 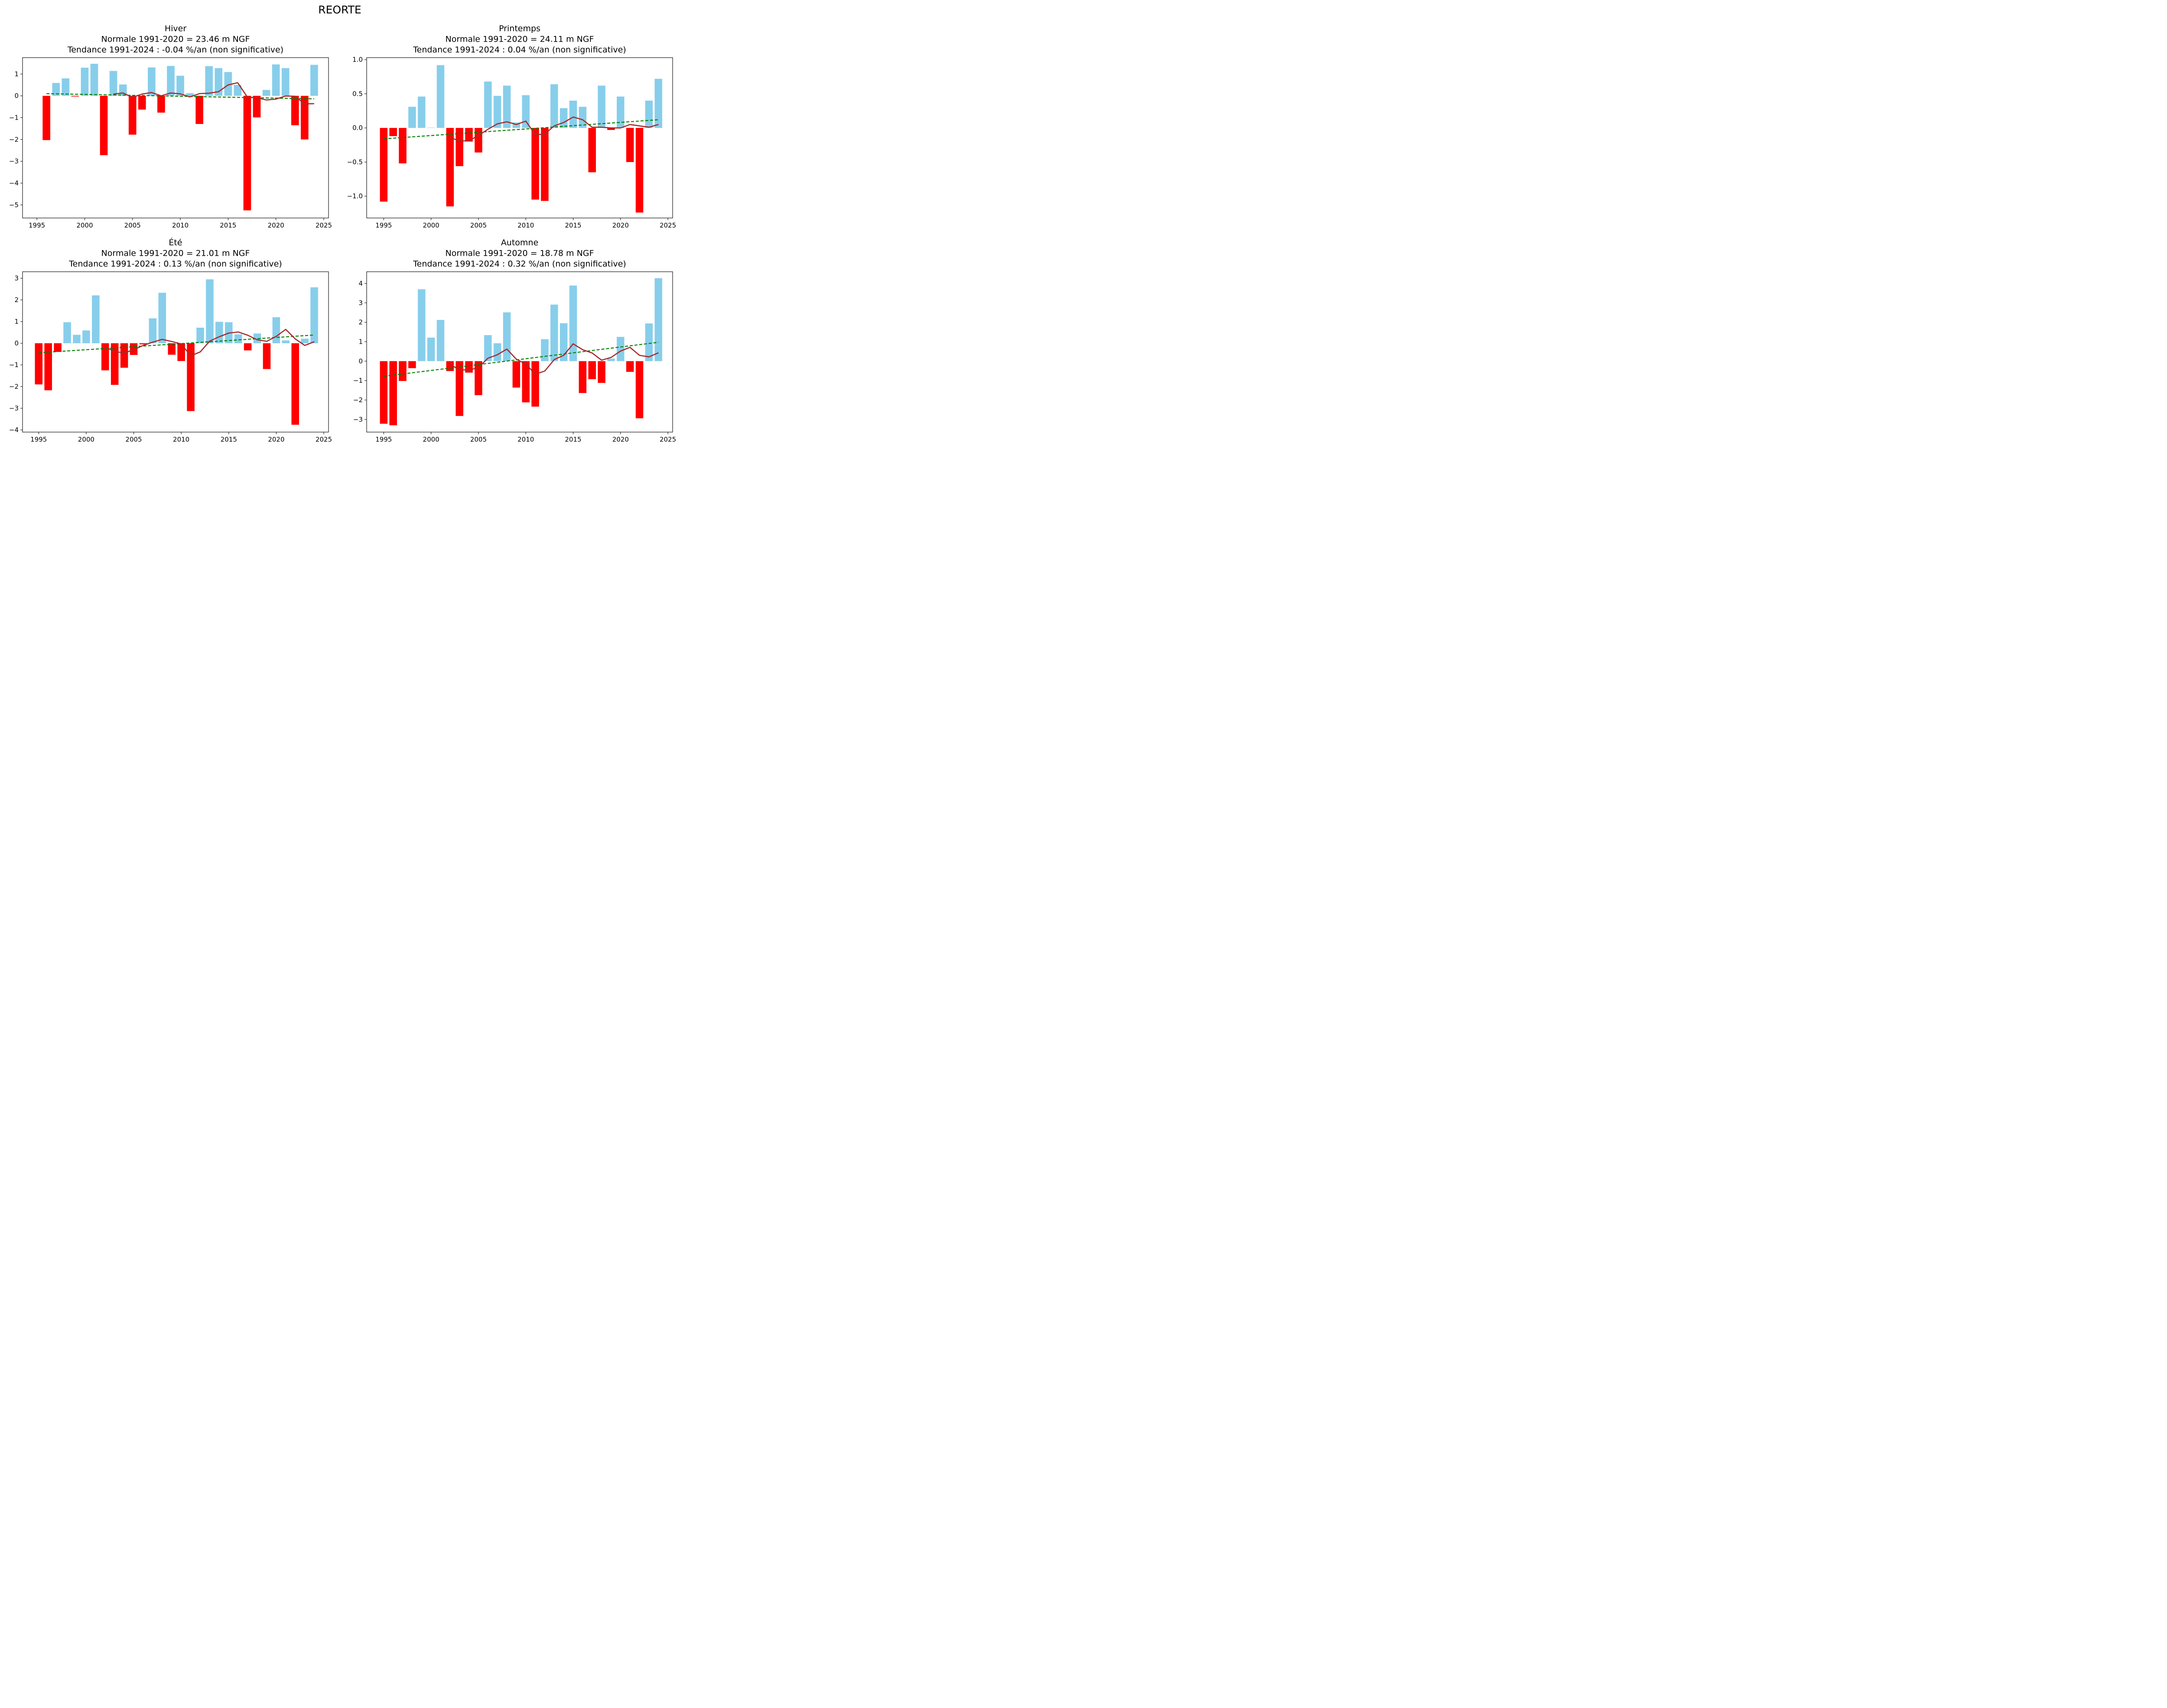 I want to click on bar-2004, so click(x=124, y=356).